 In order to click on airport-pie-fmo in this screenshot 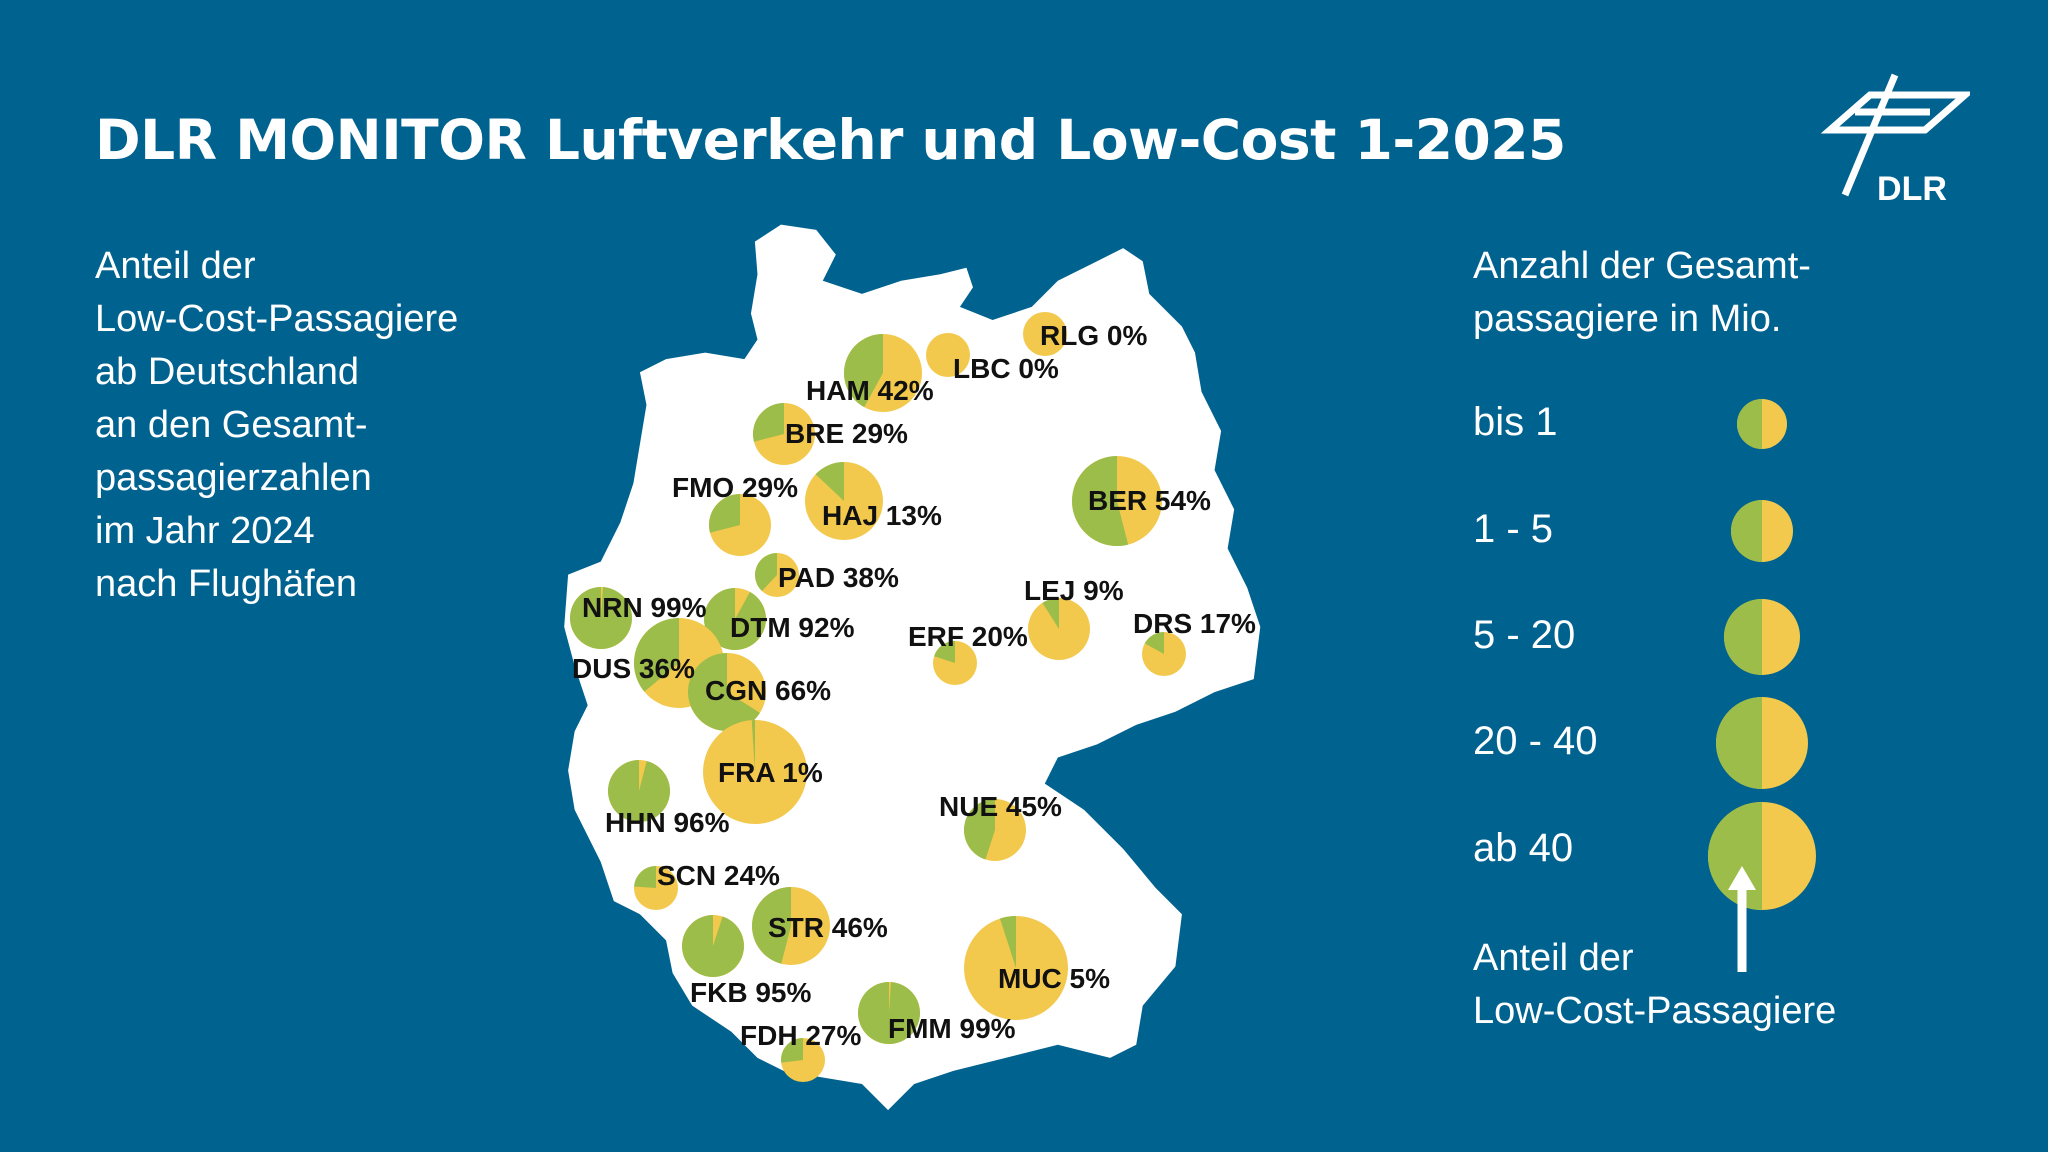, I will do `click(740, 525)`.